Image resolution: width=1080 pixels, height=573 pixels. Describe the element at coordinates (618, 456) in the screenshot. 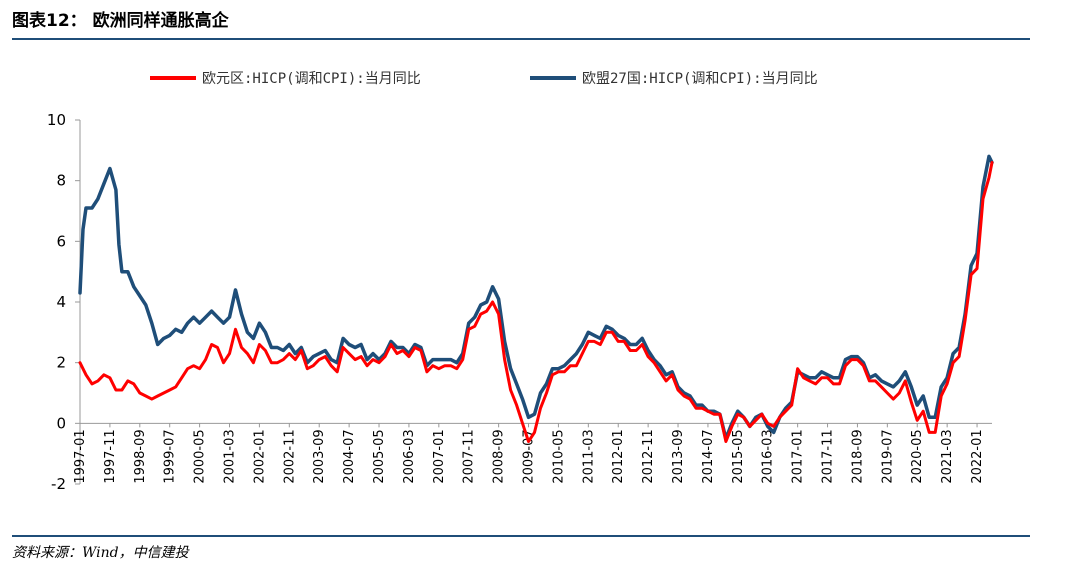

I see `x-tick-label: 2012-01` at that location.